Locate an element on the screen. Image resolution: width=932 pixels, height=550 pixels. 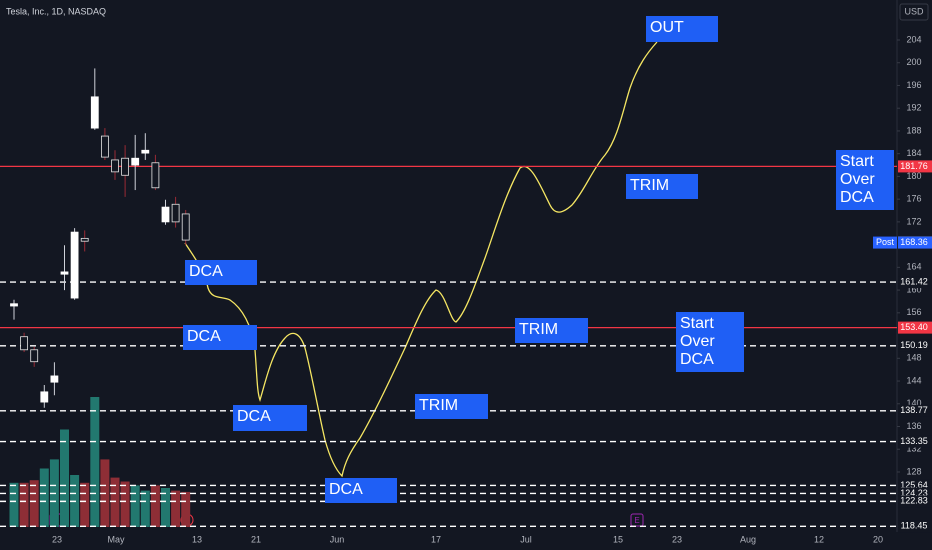
post-price: 168.36 is located at coordinates (914, 242).